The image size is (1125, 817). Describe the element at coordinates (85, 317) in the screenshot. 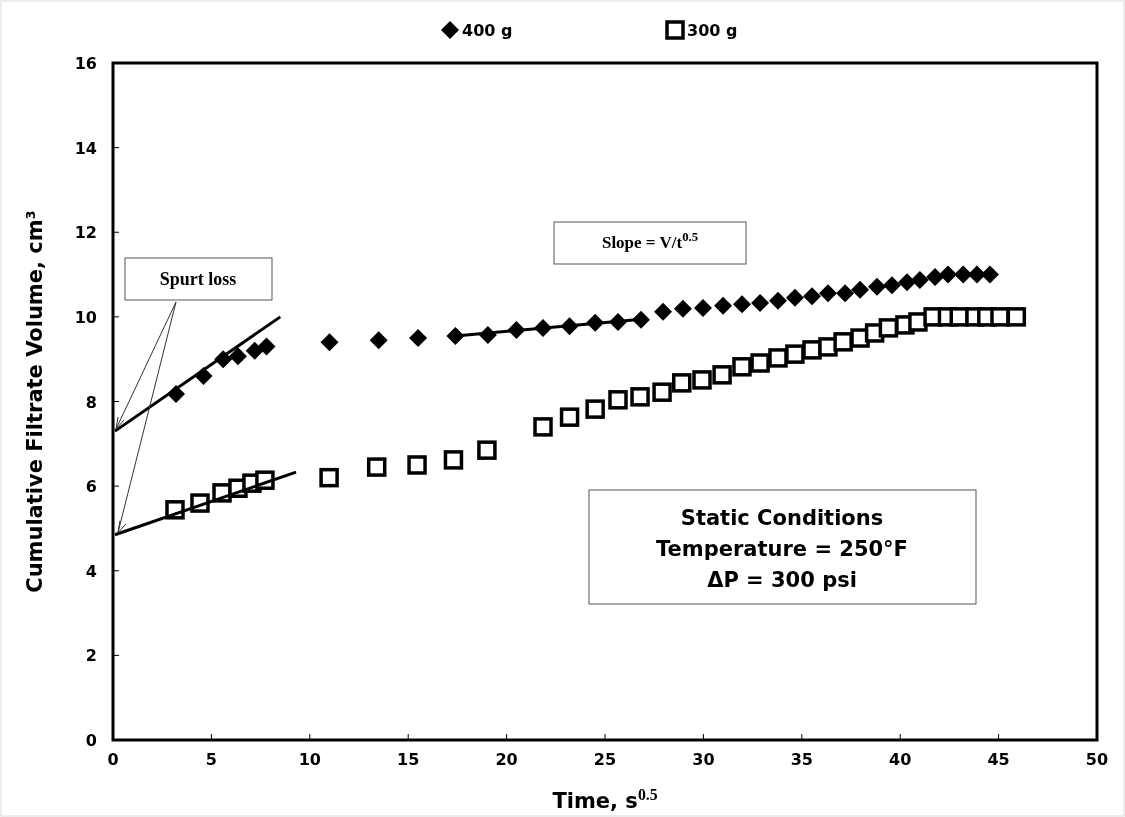

I see `y-tick-label: 10` at that location.